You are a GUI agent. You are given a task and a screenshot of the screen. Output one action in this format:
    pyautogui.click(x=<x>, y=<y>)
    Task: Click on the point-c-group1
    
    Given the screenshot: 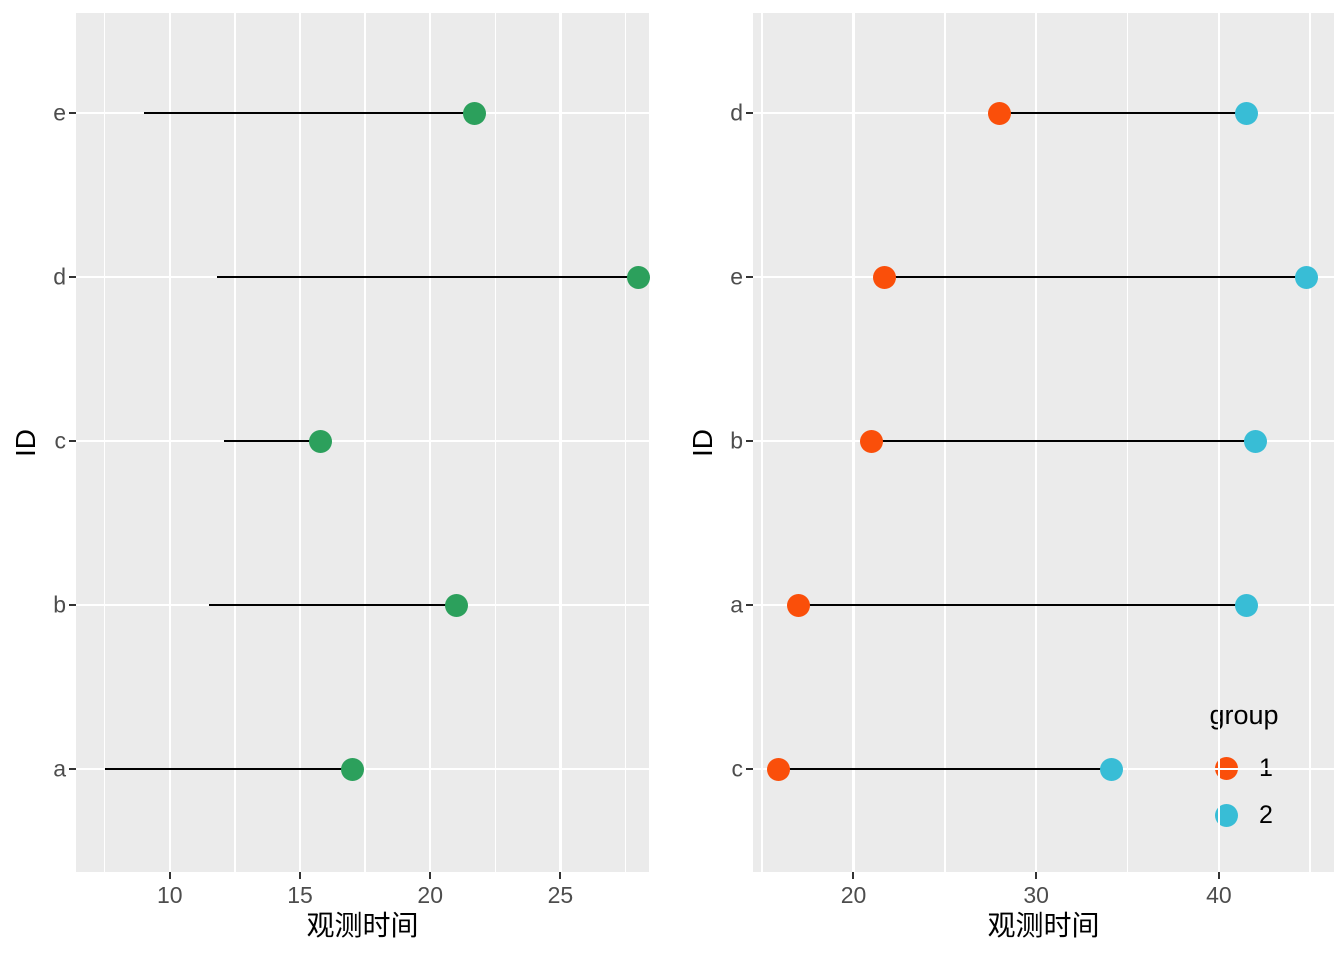 What is the action you would take?
    pyautogui.click(x=779, y=769)
    